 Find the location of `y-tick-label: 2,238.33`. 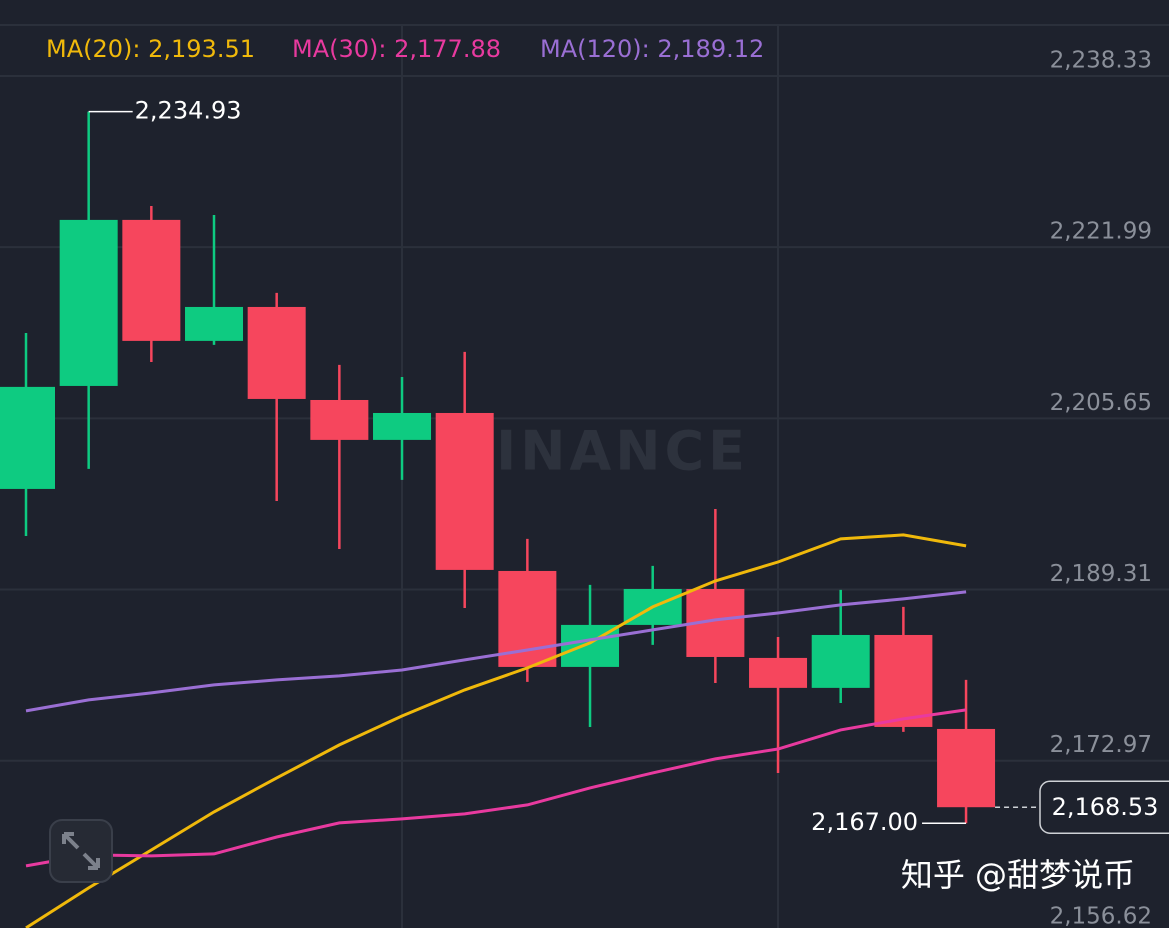

y-tick-label: 2,238.33 is located at coordinates (1101, 60).